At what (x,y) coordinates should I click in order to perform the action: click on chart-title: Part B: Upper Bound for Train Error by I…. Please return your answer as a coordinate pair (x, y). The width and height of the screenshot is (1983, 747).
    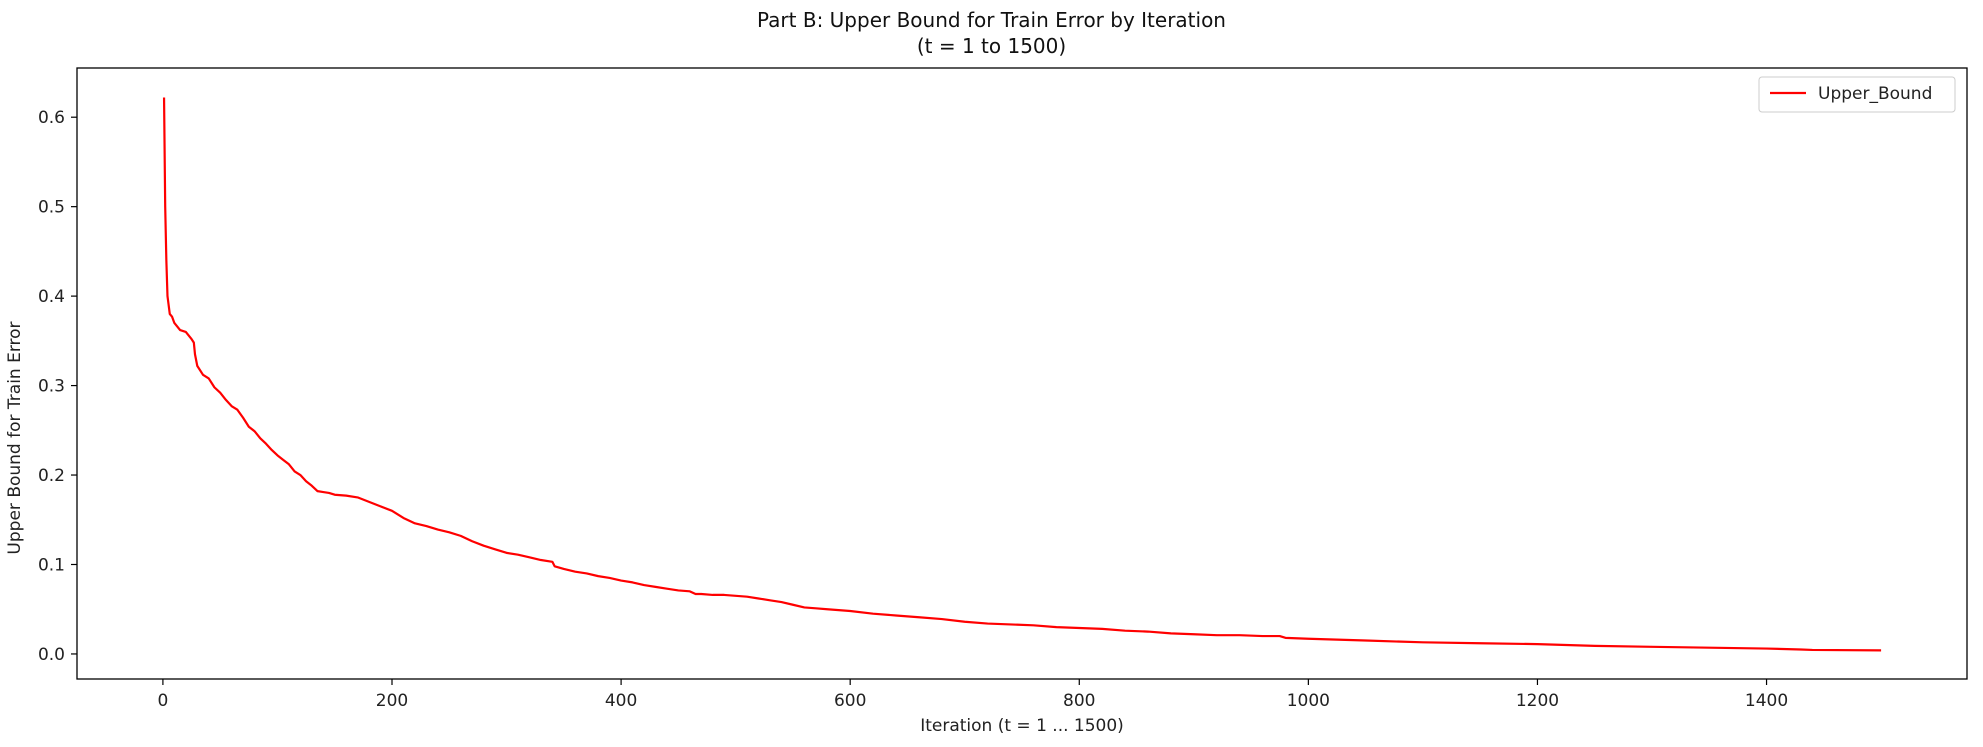
    Looking at the image, I should click on (991, 20).